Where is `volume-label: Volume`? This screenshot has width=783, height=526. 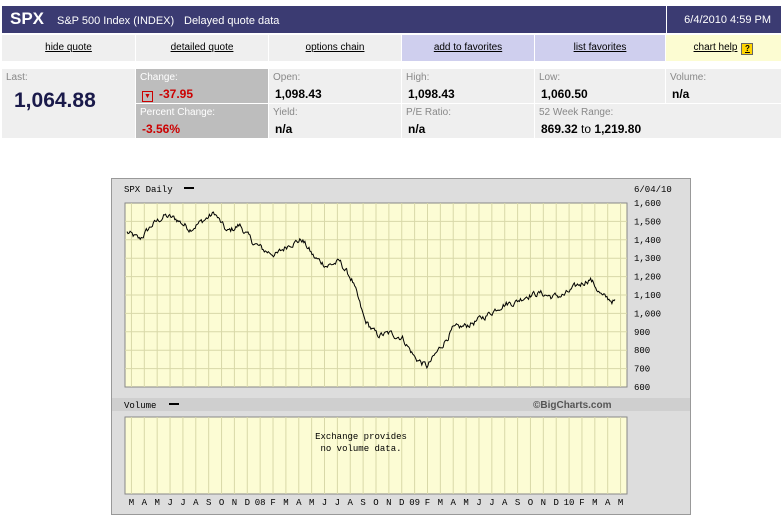
volume-label: Volume is located at coordinates (140, 406).